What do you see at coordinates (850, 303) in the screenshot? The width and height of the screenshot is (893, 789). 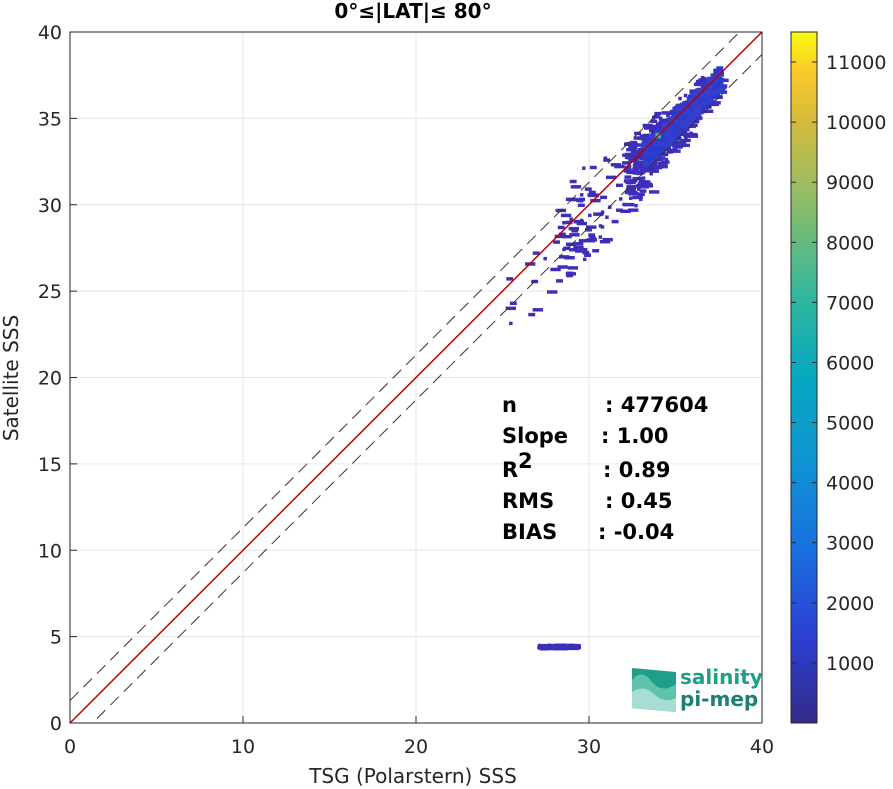 I see `colorbar-tick-label: 7000` at bounding box center [850, 303].